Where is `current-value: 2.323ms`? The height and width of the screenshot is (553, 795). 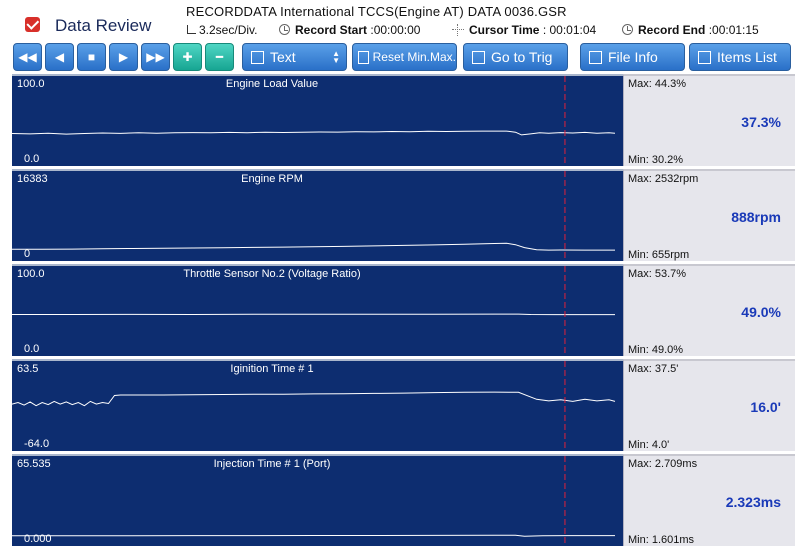 current-value: 2.323ms is located at coordinates (753, 502).